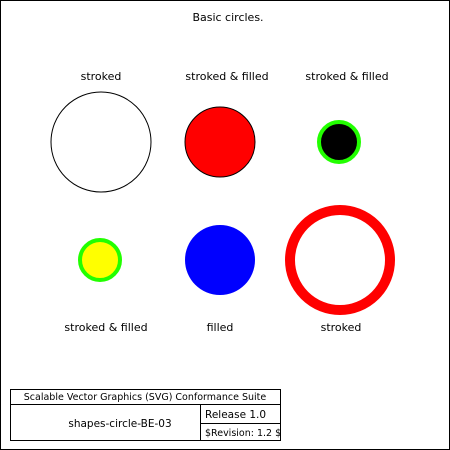 Image resolution: width=450 pixels, height=450 pixels. Describe the element at coordinates (100, 260) in the screenshot. I see `circle-stroked-filled-yellow` at that location.